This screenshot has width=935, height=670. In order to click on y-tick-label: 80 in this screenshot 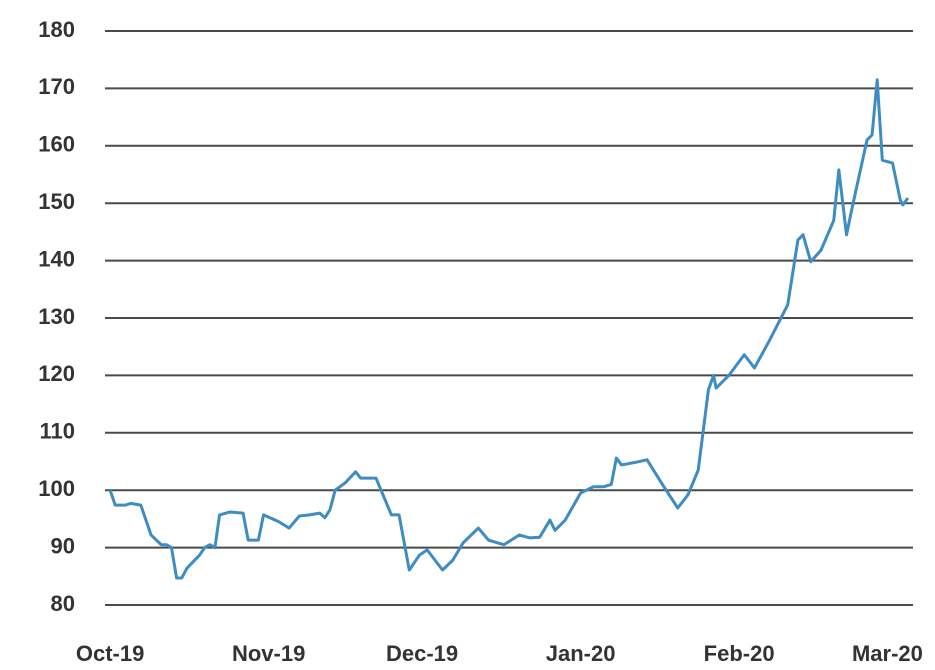, I will do `click(63, 603)`.